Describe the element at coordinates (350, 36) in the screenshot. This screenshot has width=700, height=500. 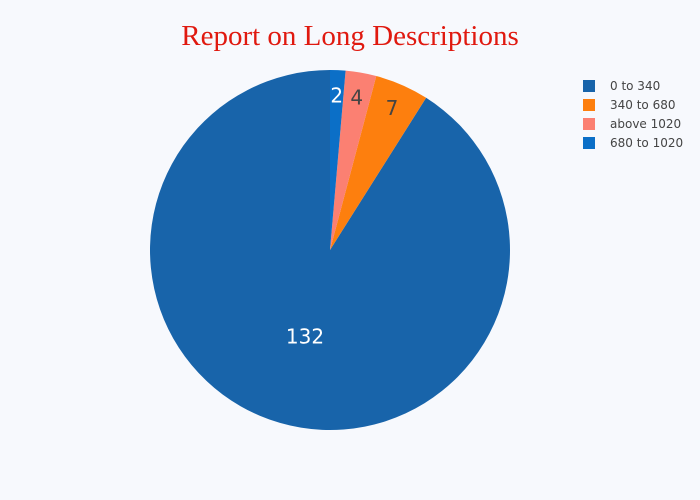
I see `chart-title: Report on Long Descriptions` at that location.